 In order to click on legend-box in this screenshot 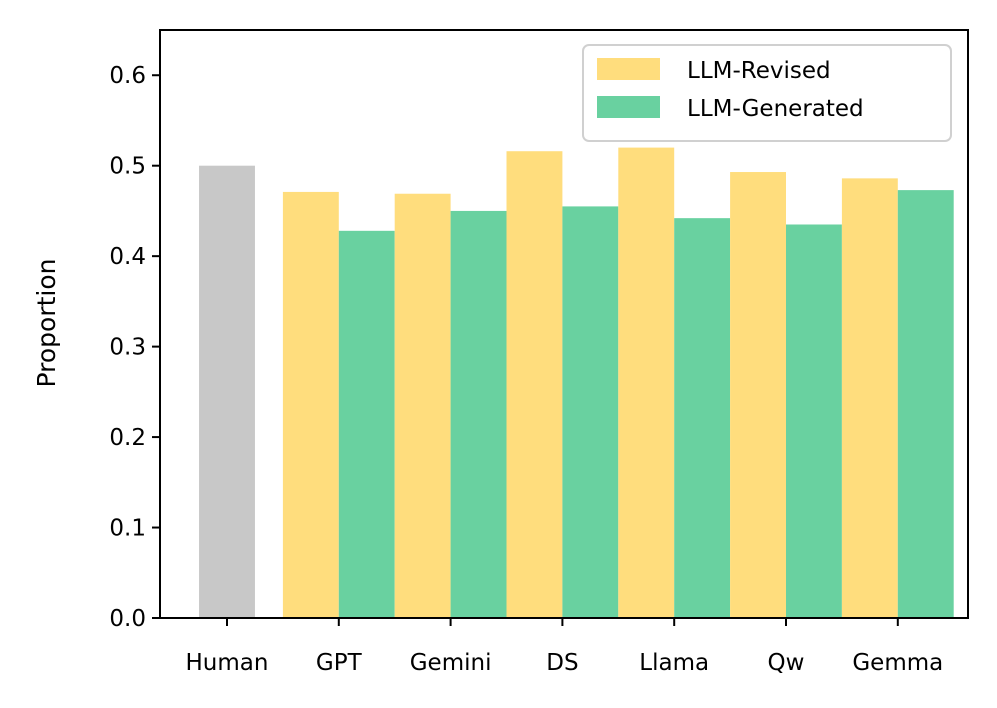, I will do `click(767, 93)`.